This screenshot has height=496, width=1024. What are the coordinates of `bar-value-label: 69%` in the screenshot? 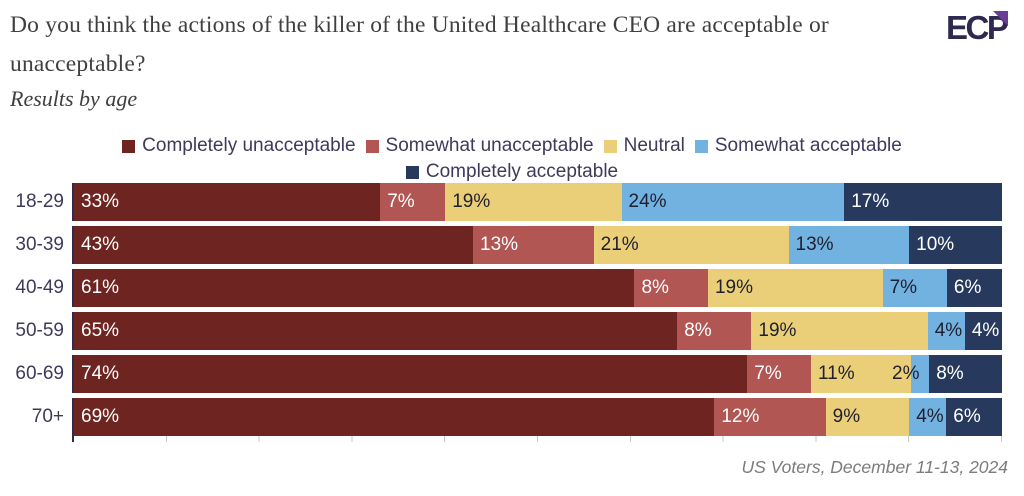 It's located at (100, 416).